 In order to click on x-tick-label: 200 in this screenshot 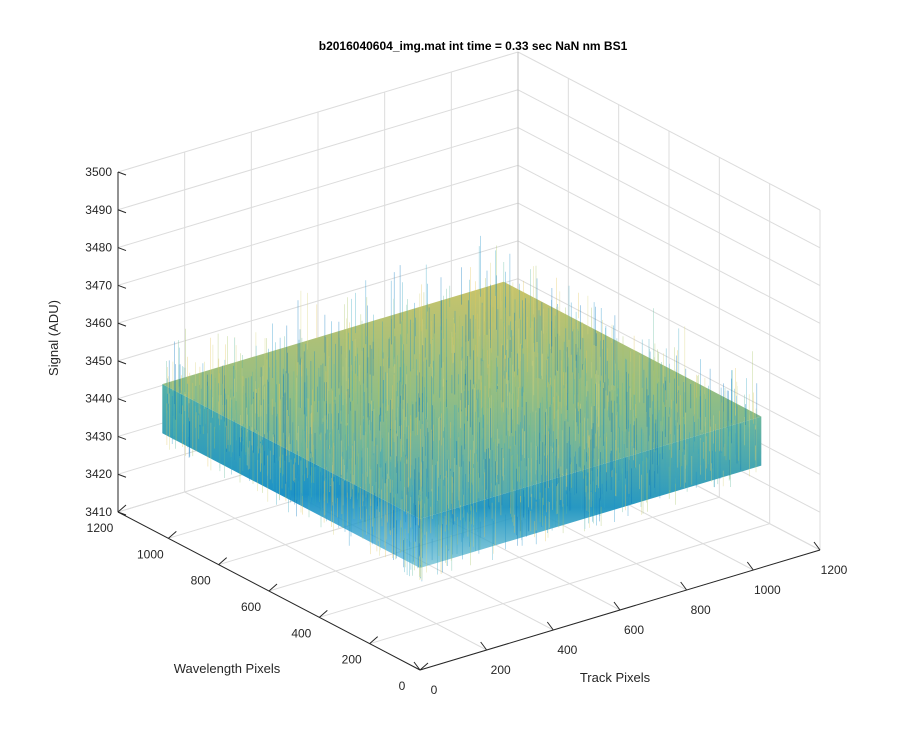, I will do `click(501, 670)`.